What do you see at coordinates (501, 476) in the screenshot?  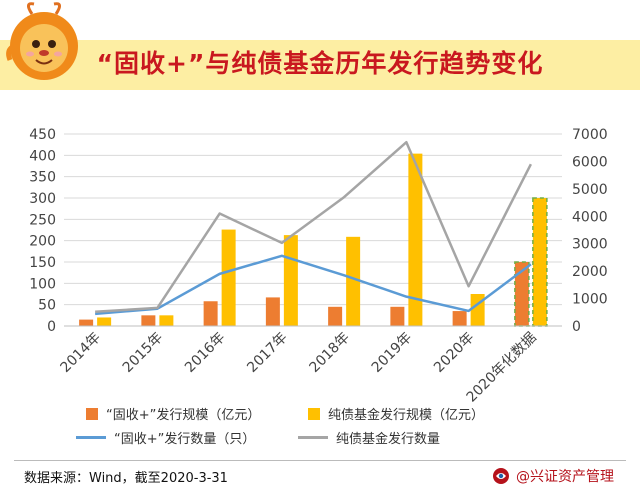 I see `brand-logo-icon` at bounding box center [501, 476].